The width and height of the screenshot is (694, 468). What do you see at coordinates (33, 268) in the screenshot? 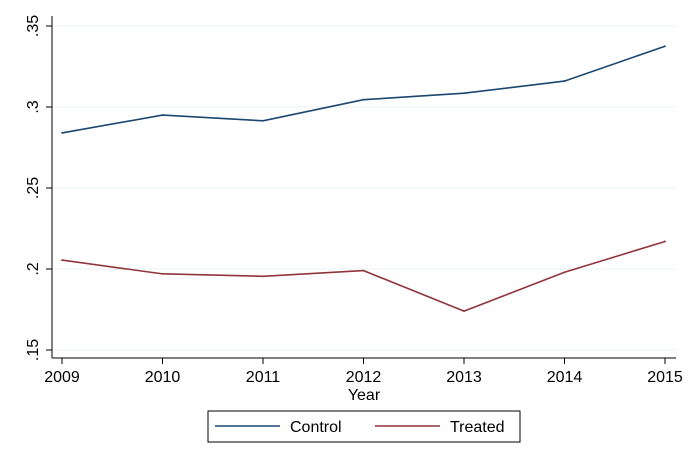
I see `y-tick-label: .2` at bounding box center [33, 268].